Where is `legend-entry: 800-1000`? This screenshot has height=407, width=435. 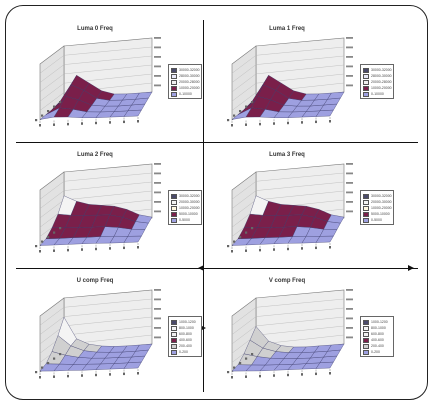
legend-entry: 800-1000 is located at coordinates (185, 328).